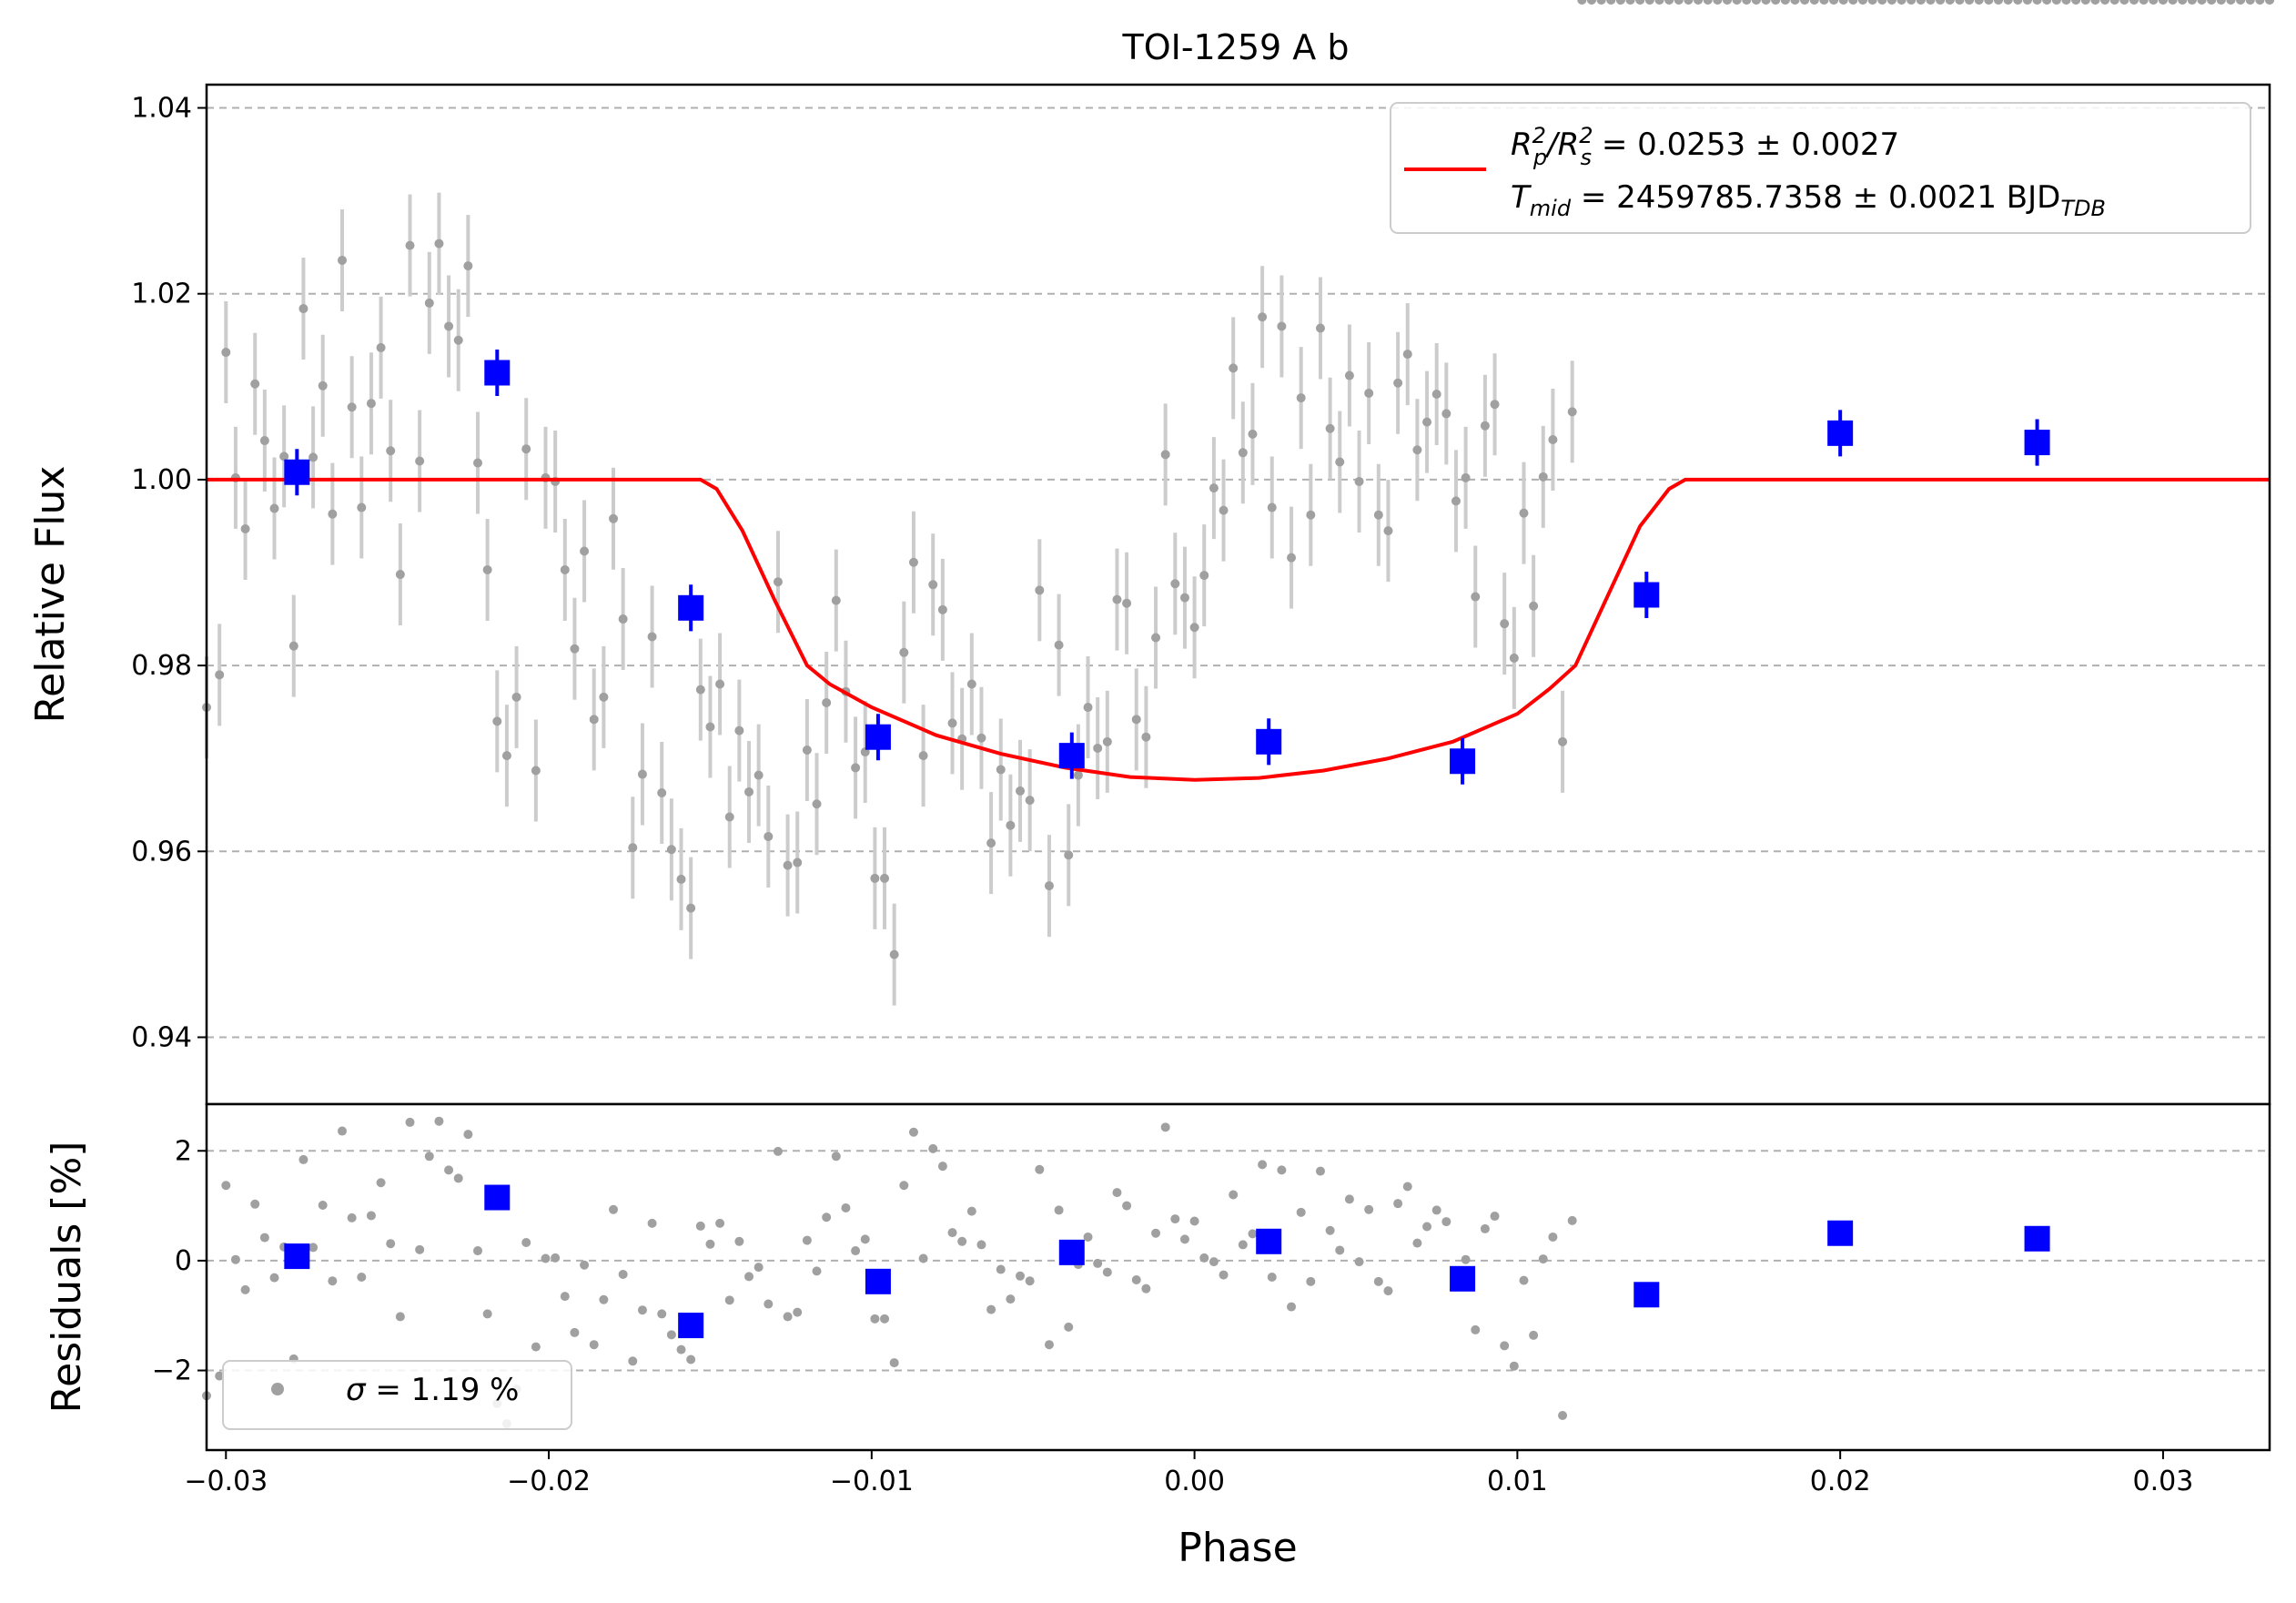 The width and height of the screenshot is (2296, 1603). Describe the element at coordinates (357, 1390) in the screenshot. I see `legend-sigma-symbol: σ` at that location.